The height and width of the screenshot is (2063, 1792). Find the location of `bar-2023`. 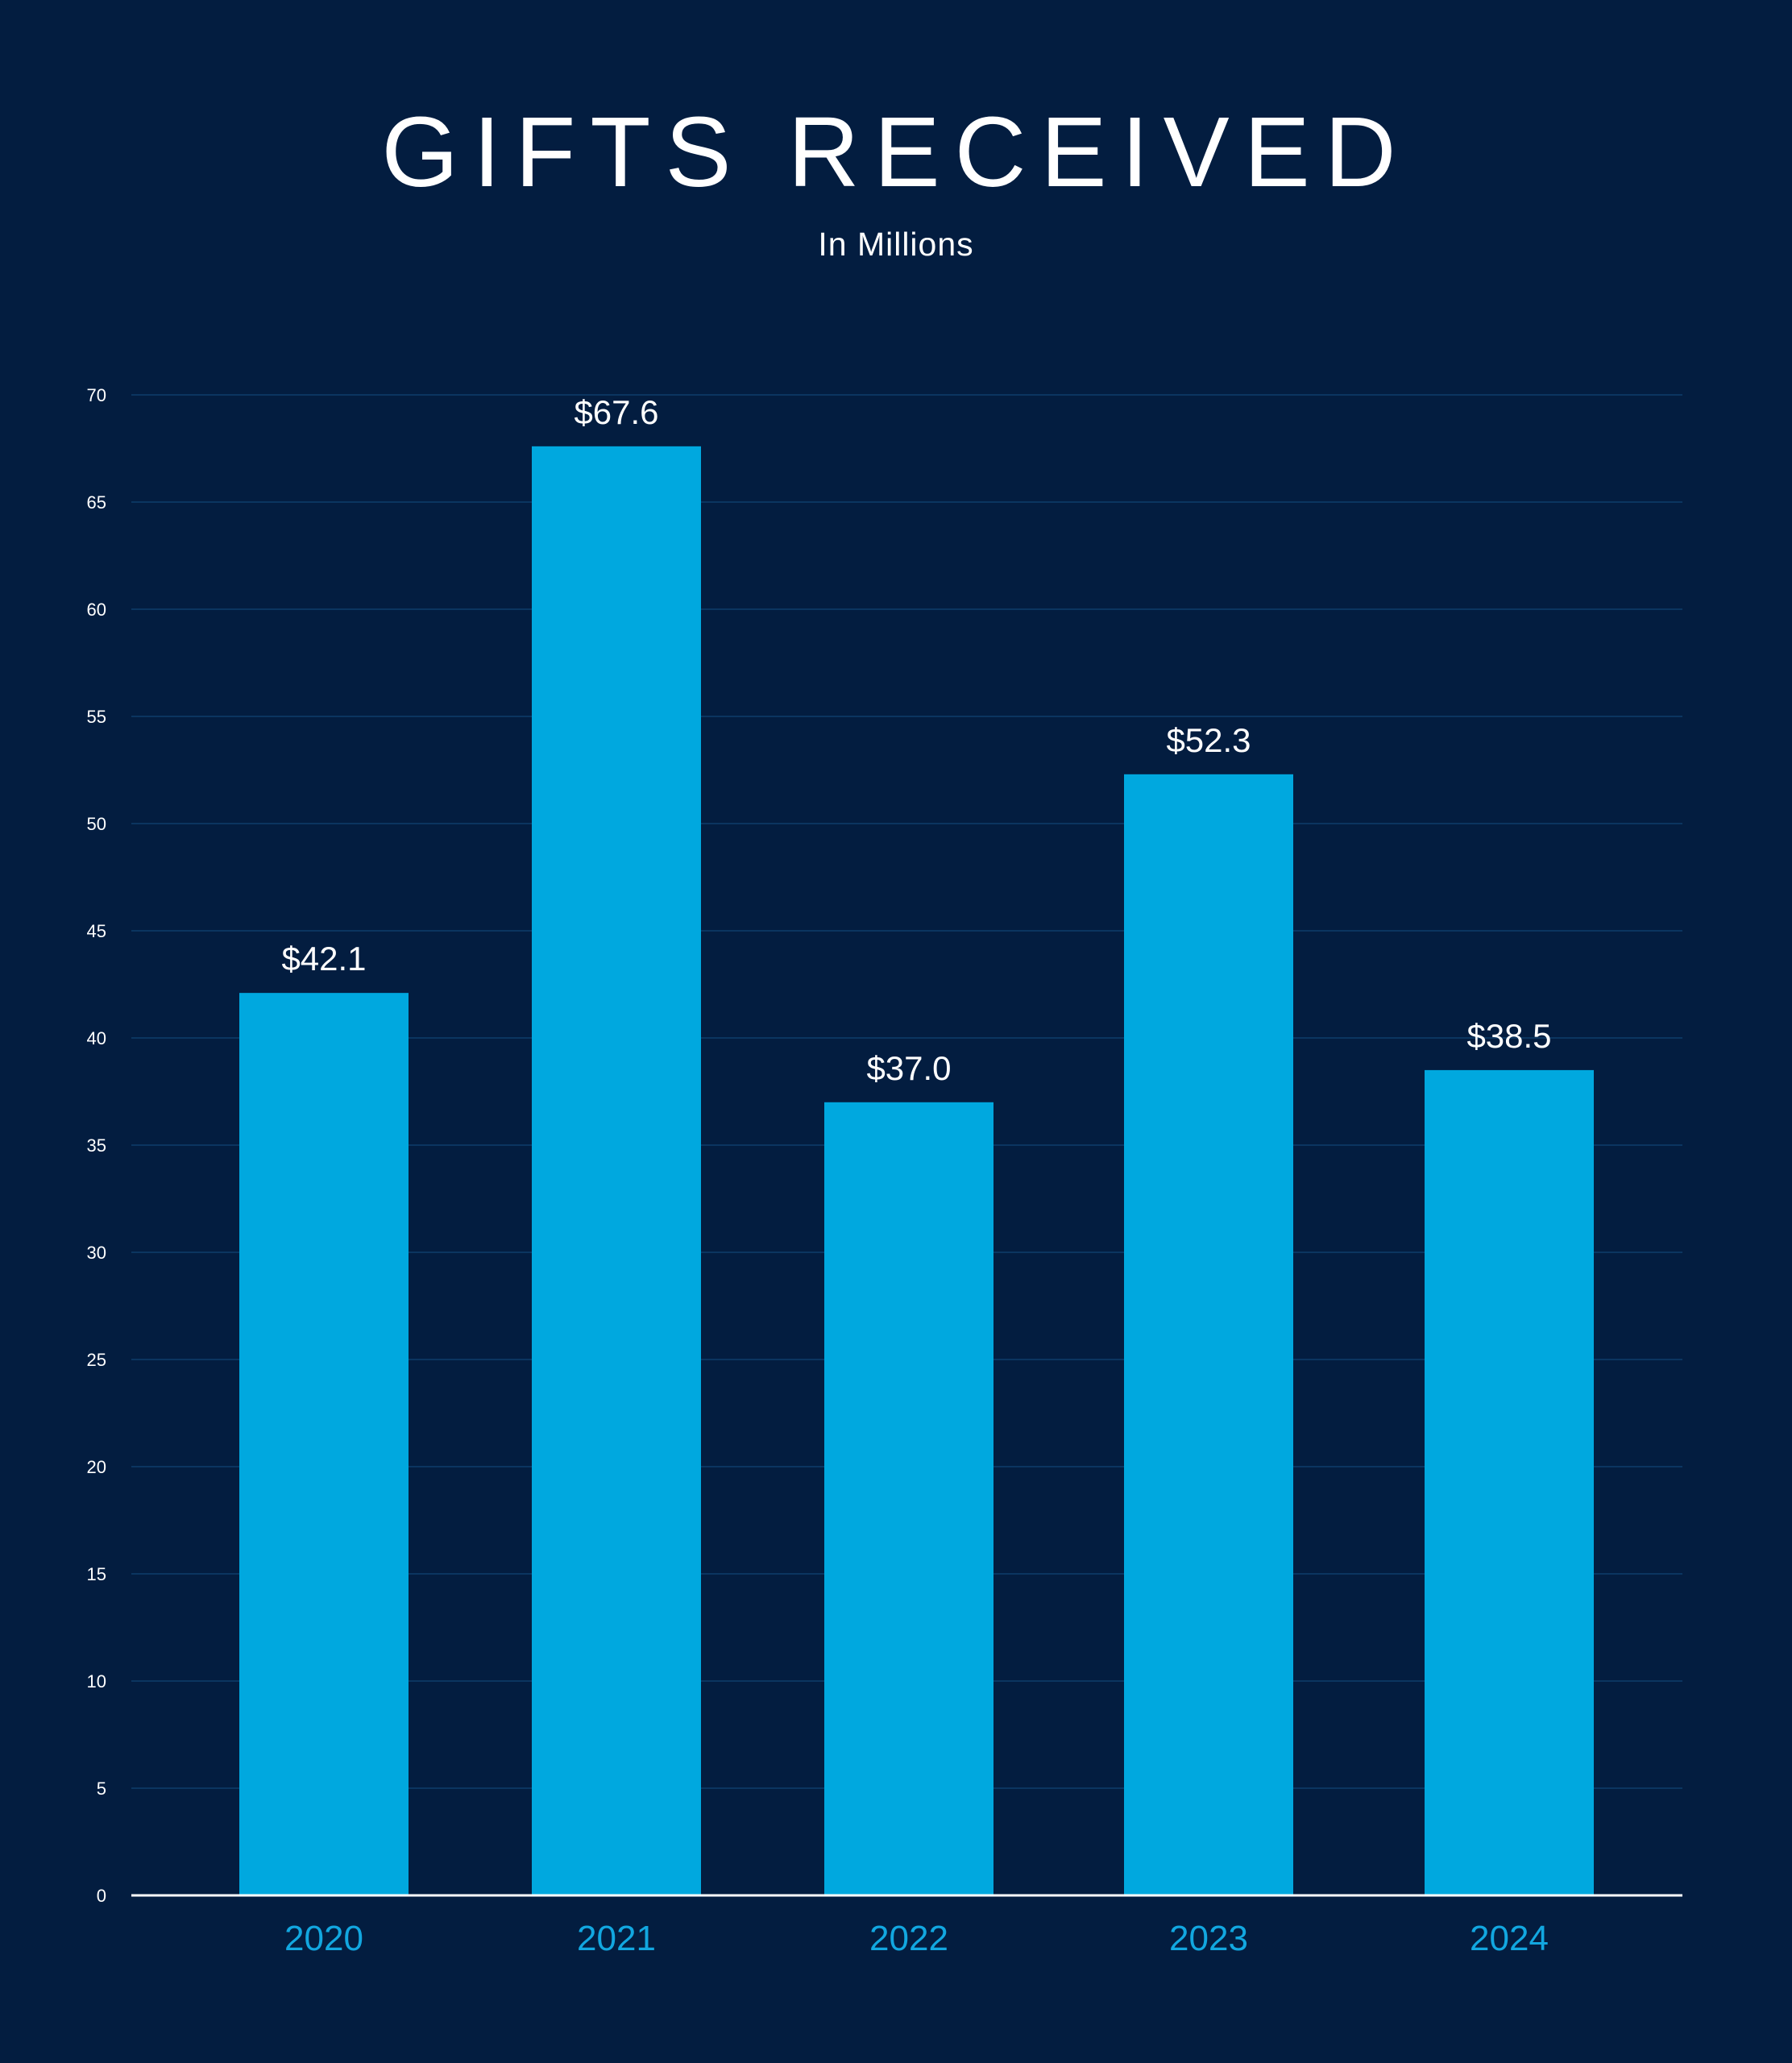

bar-2023 is located at coordinates (1208, 1334).